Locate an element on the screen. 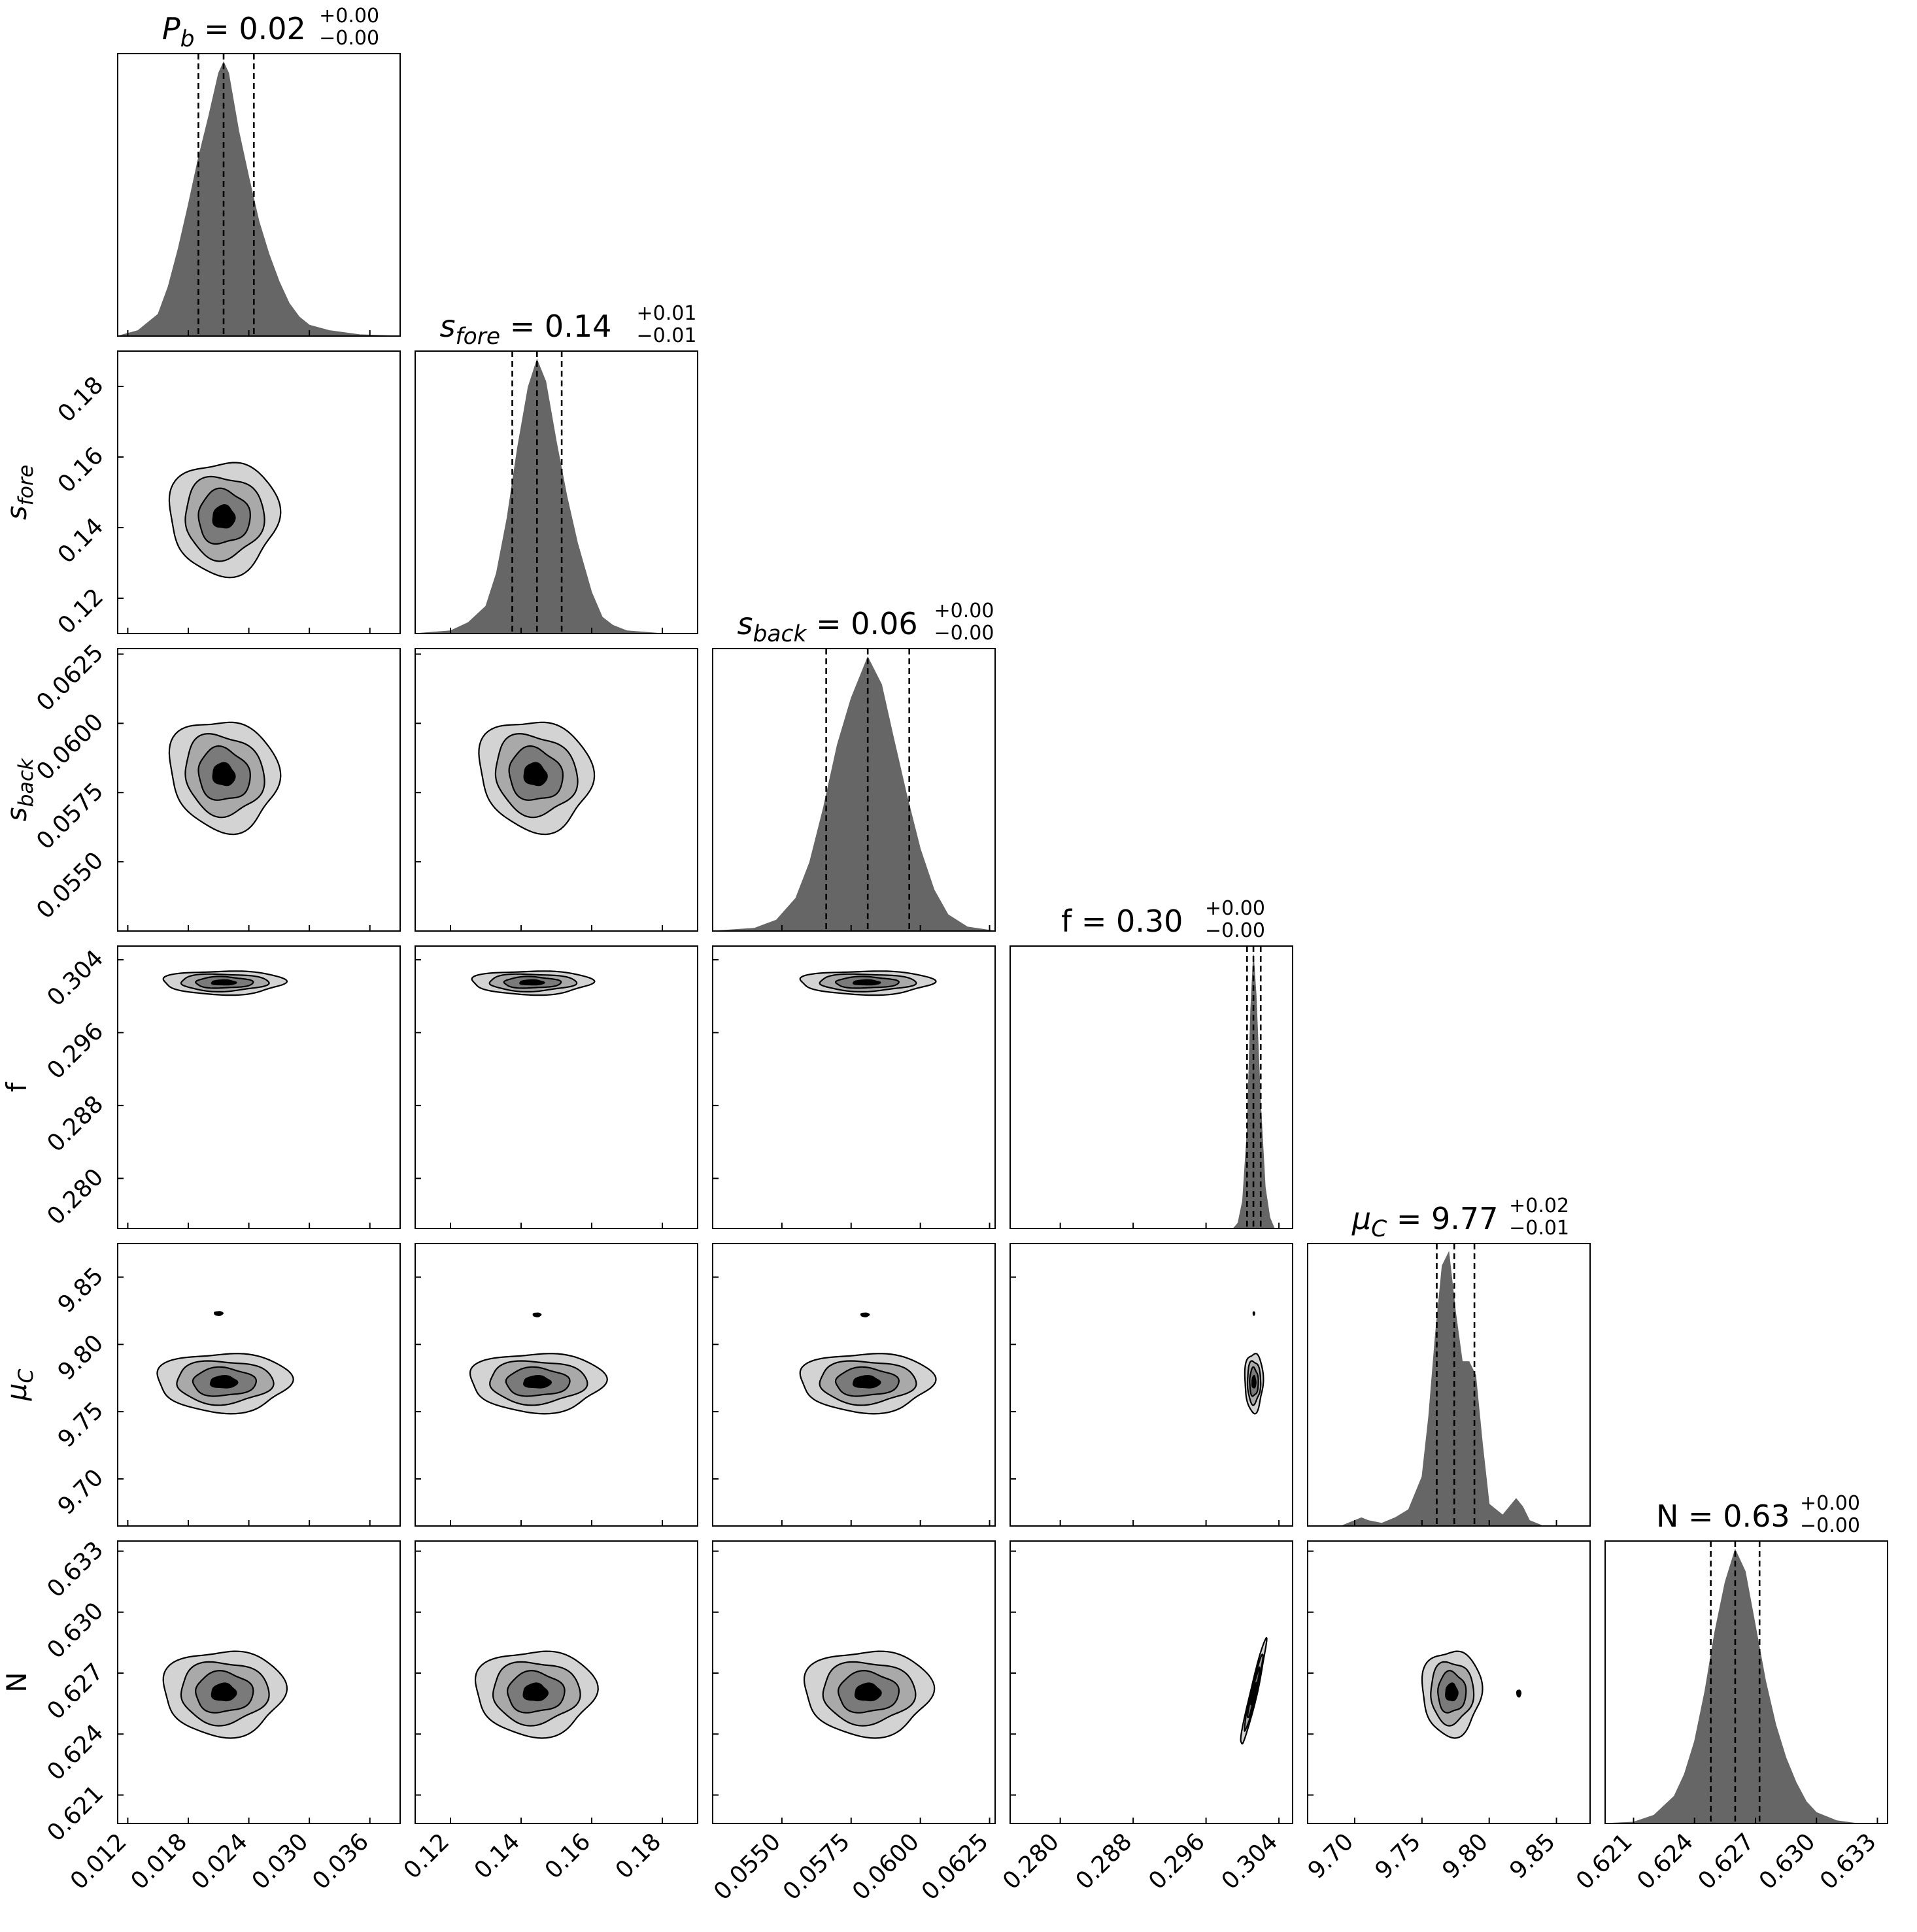 The height and width of the screenshot is (1932, 1917). title-symbol: μ is located at coordinates (1361, 1218).